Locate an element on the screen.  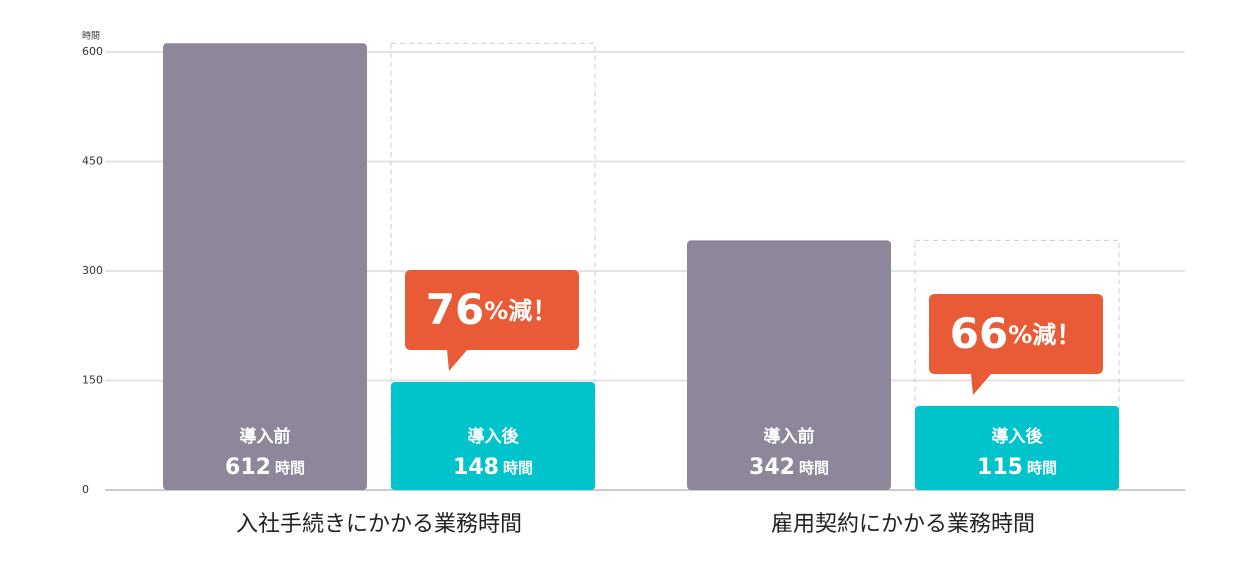
callout-number: 66 is located at coordinates (979, 333).